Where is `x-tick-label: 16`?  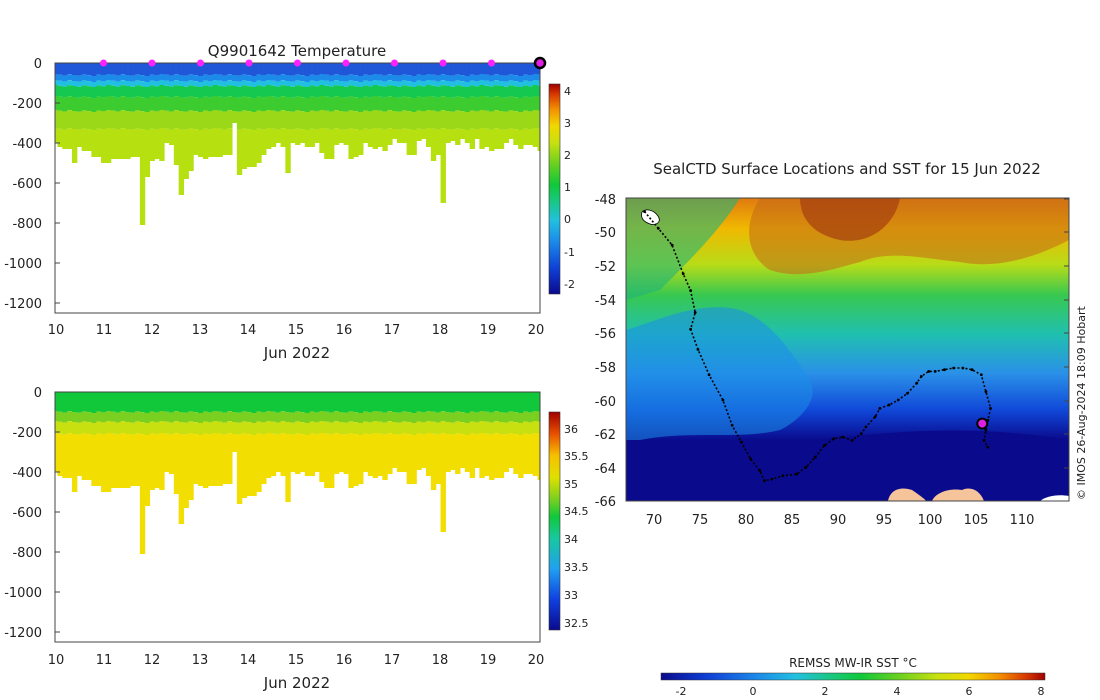 x-tick-label: 16 is located at coordinates (344, 330).